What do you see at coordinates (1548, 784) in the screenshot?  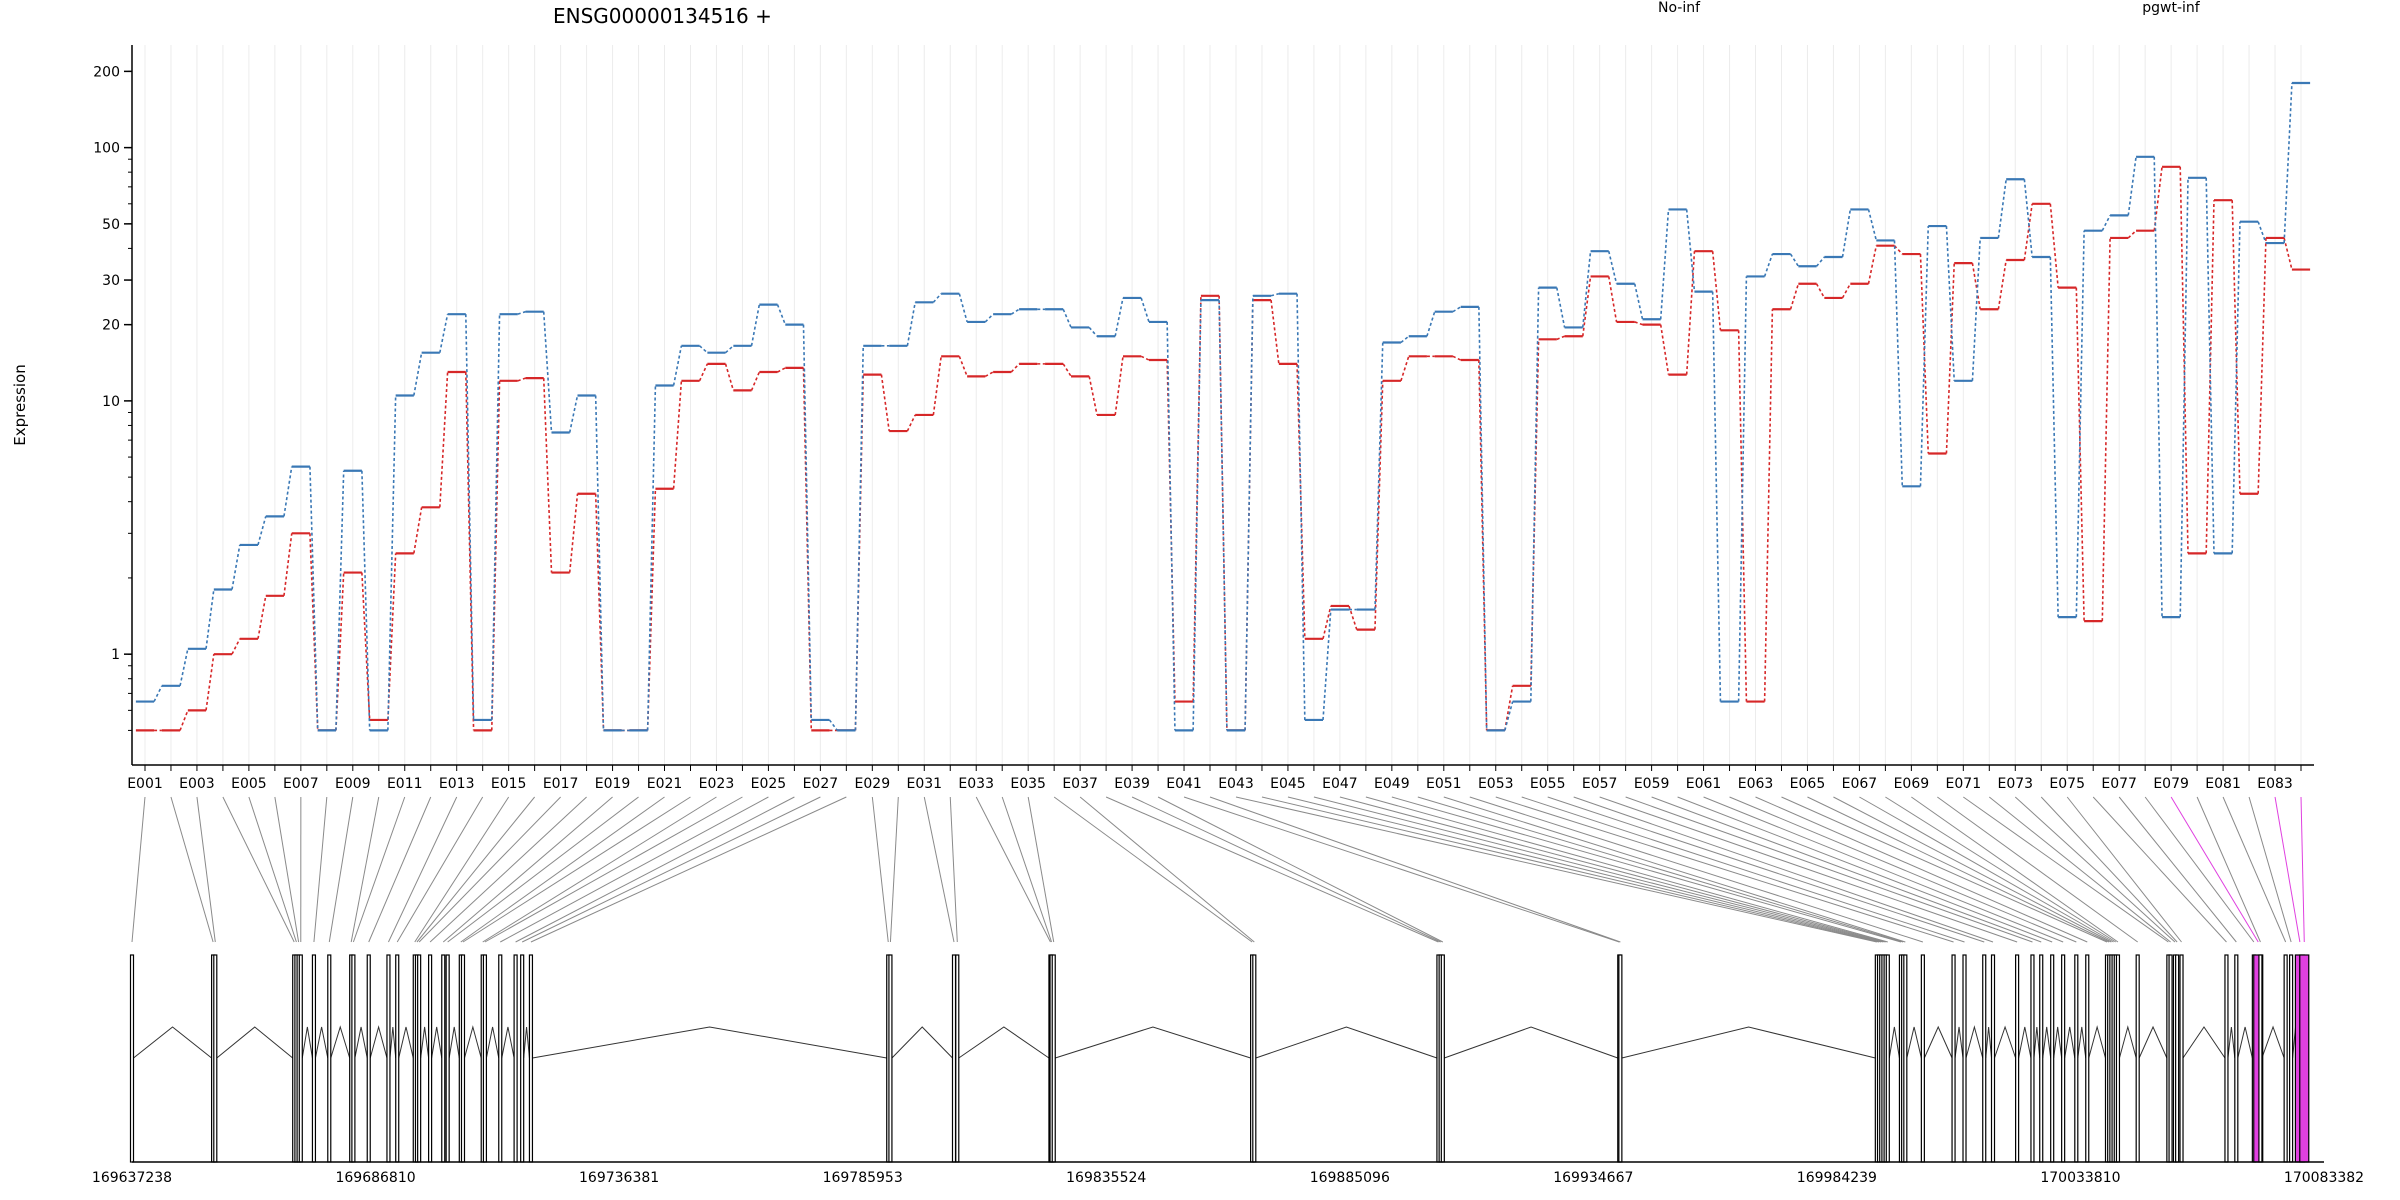 I see `x-tick-label: E055` at bounding box center [1548, 784].